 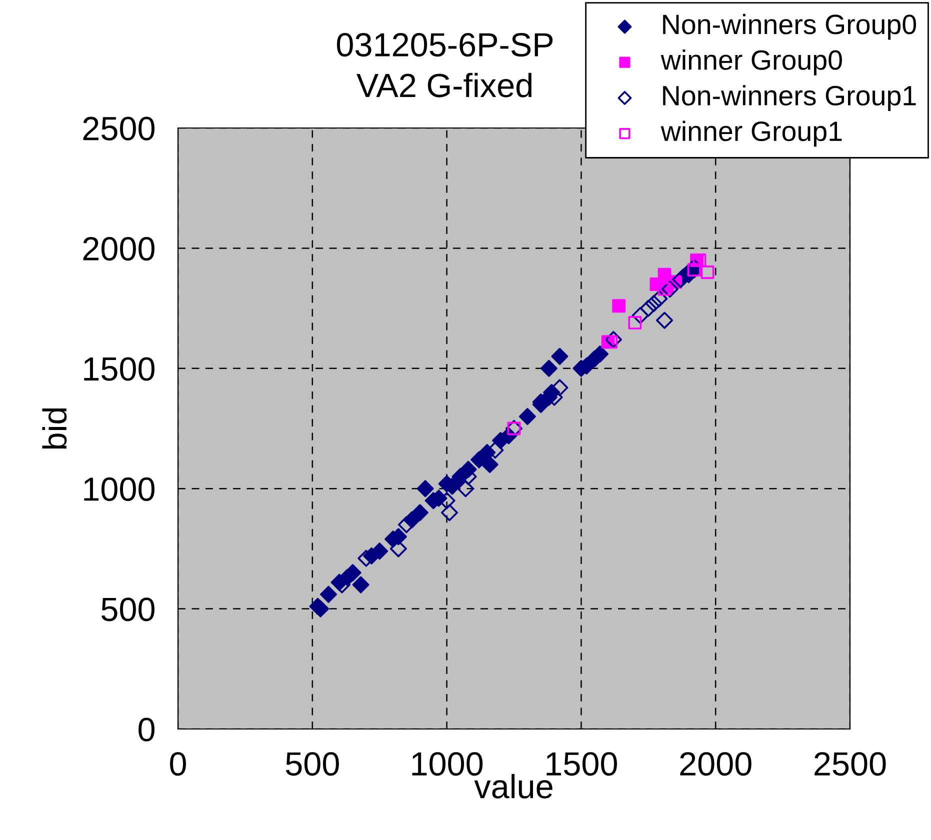 What do you see at coordinates (128, 610) in the screenshot?
I see `y-tick-label: 500` at bounding box center [128, 610].